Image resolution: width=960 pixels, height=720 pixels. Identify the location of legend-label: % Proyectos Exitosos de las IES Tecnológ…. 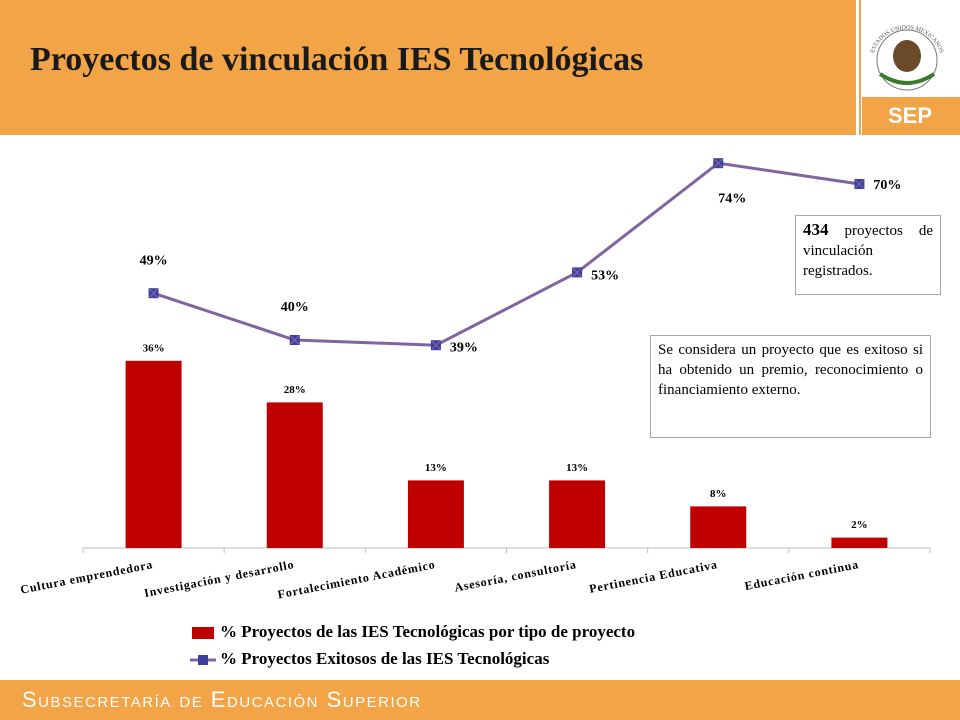
(385, 658).